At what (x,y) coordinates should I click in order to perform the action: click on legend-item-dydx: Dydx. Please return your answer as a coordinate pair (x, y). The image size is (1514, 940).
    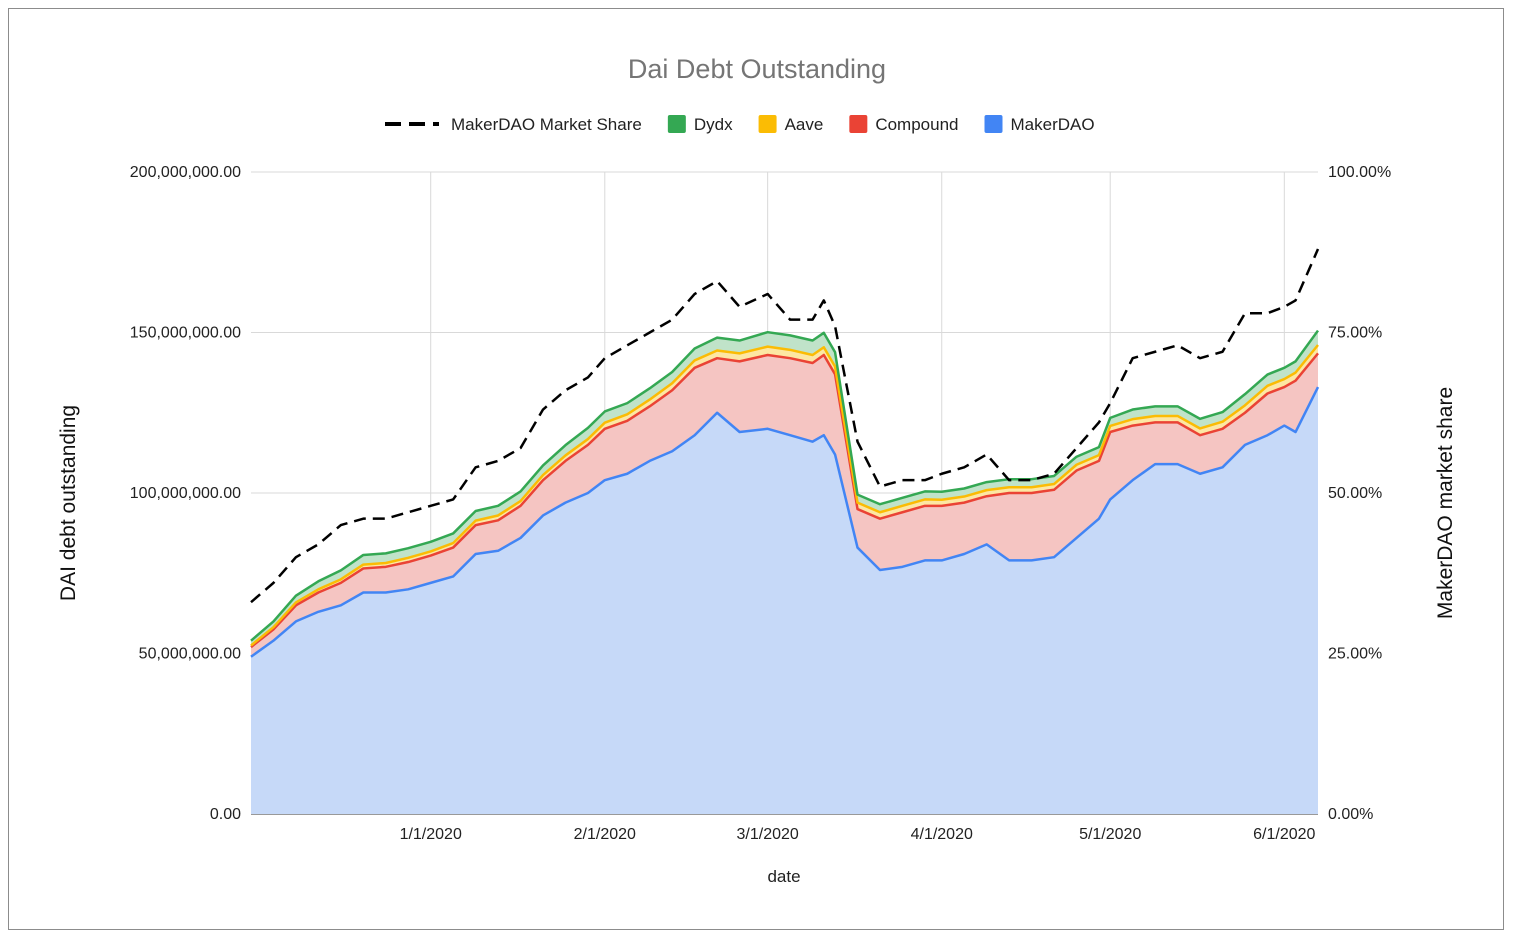
    Looking at the image, I should click on (700, 124).